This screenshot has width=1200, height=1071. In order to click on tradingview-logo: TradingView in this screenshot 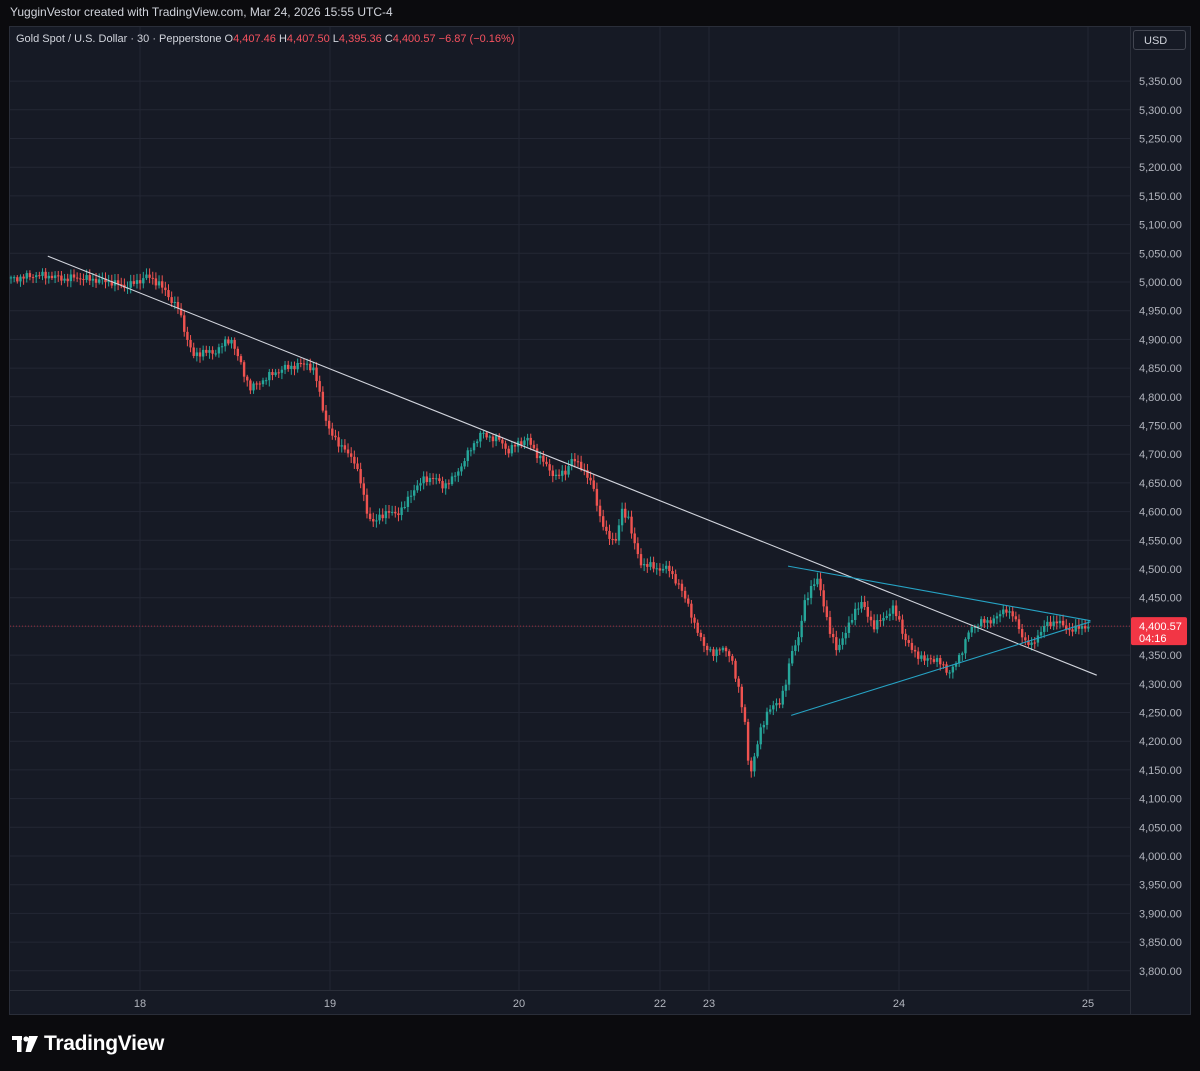, I will do `click(88, 1044)`.